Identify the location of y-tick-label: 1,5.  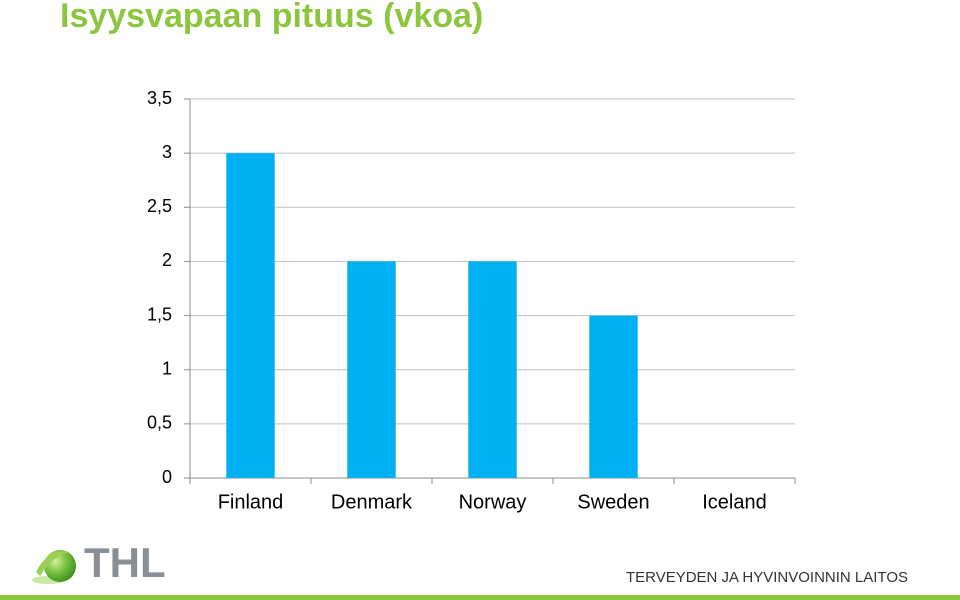
(159, 314).